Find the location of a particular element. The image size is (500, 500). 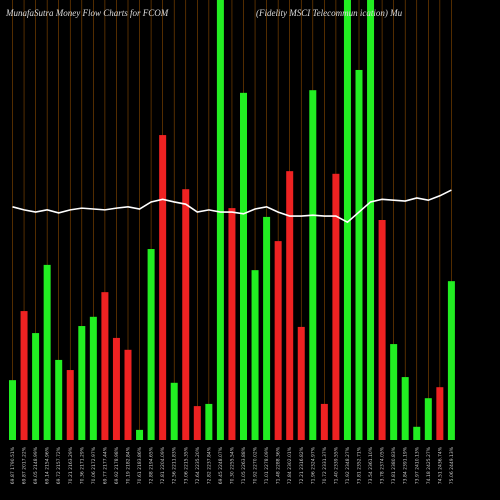

x-tick-label: 73.54 2361.10% is located at coordinates (371, 465).